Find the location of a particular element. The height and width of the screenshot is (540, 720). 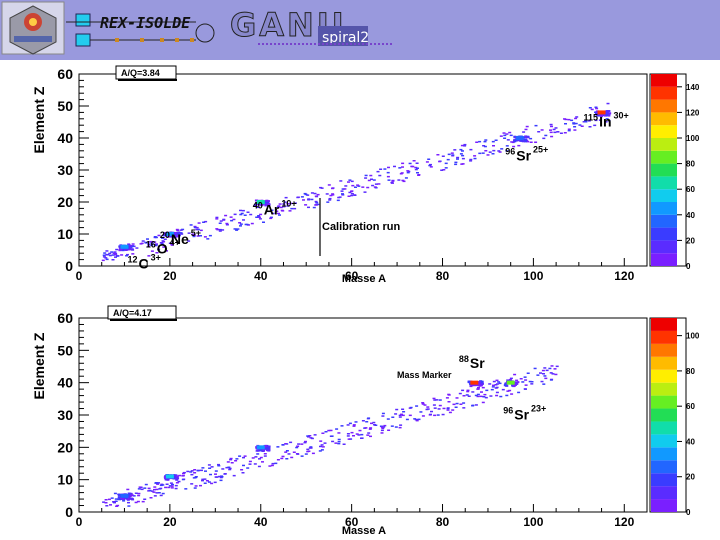

isotope-charge: 5+ is located at coordinates (196, 233).